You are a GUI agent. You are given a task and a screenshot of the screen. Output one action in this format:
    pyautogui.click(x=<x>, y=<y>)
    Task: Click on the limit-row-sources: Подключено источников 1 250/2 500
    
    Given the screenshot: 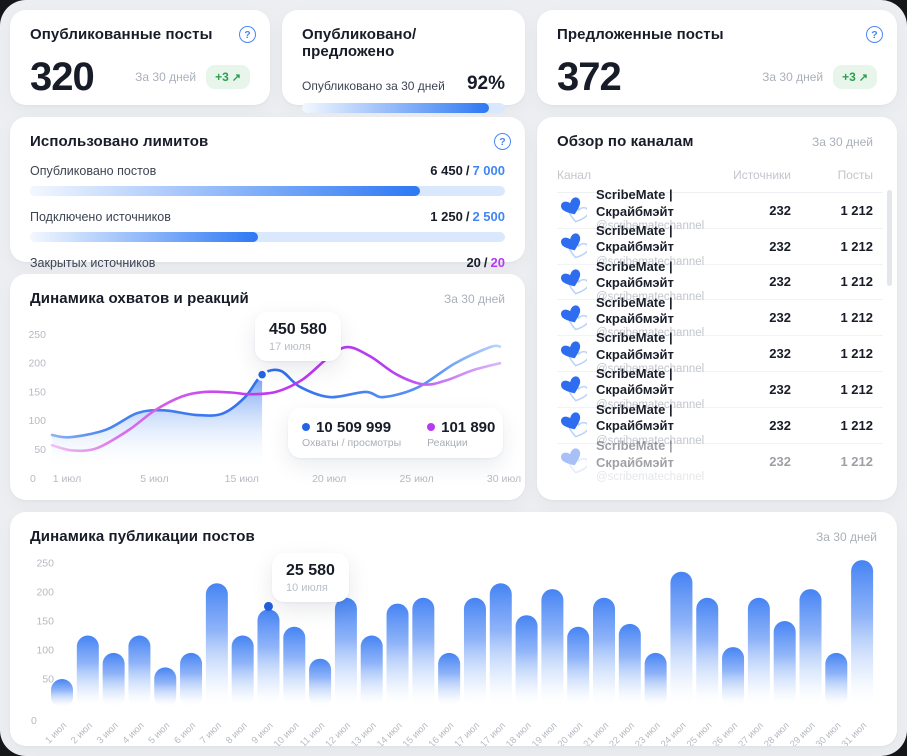 What is the action you would take?
    pyautogui.click(x=267, y=225)
    